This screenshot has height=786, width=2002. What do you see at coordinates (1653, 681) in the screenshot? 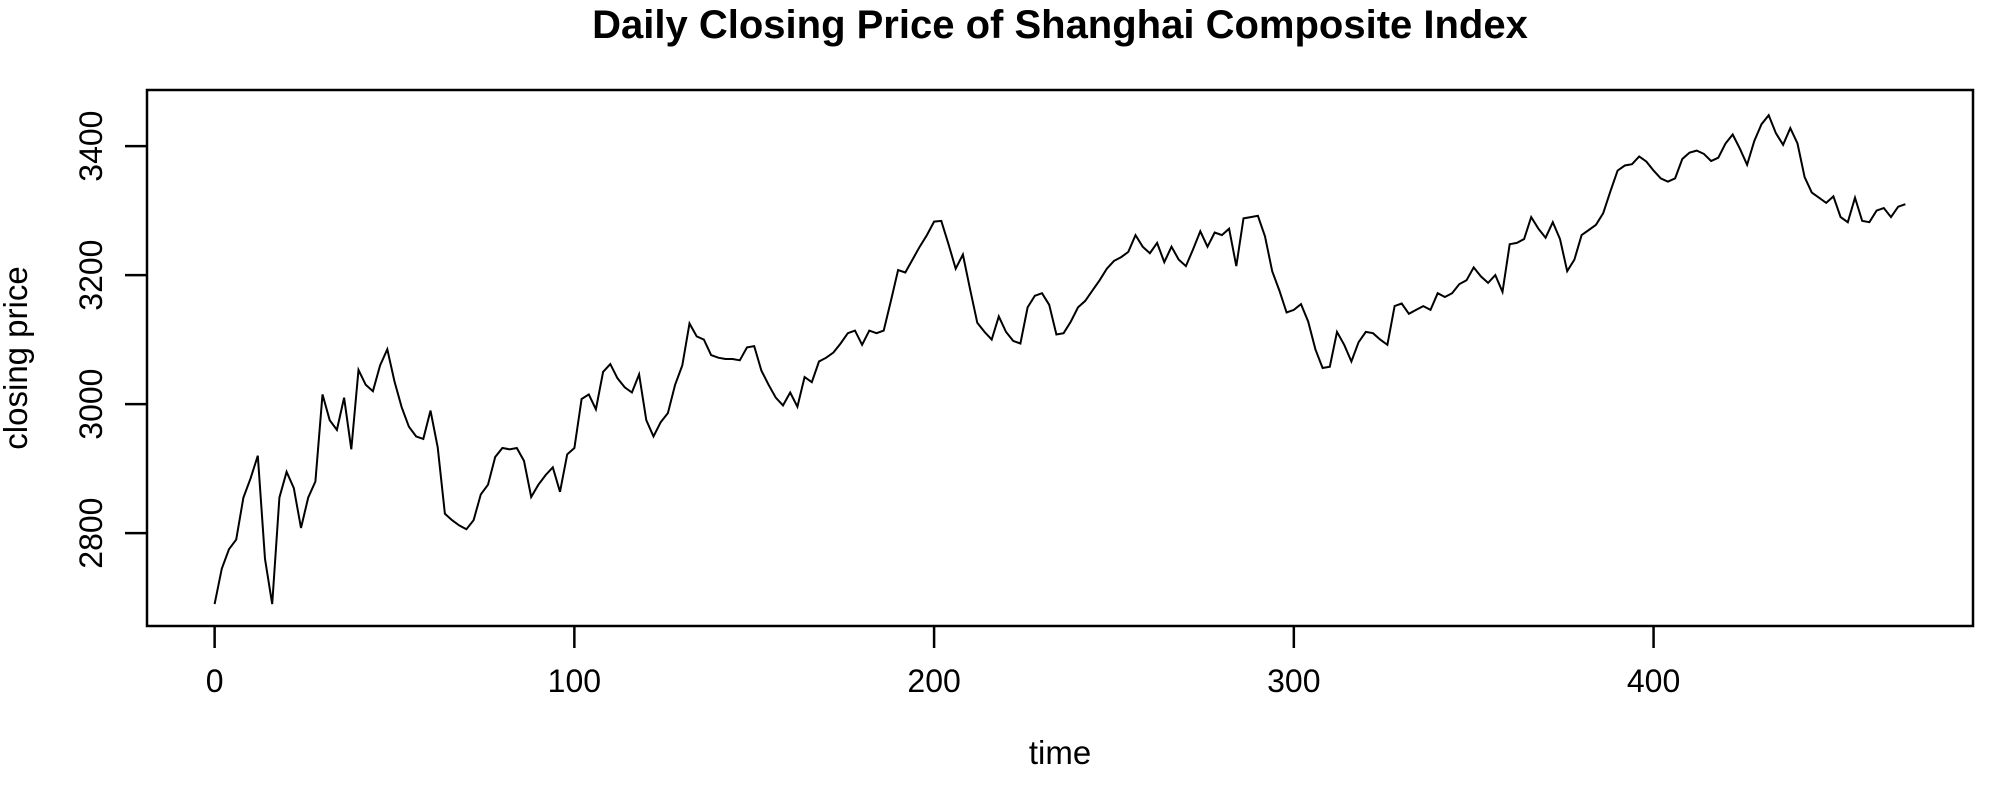
I see `x-tick-label: 400` at bounding box center [1653, 681].